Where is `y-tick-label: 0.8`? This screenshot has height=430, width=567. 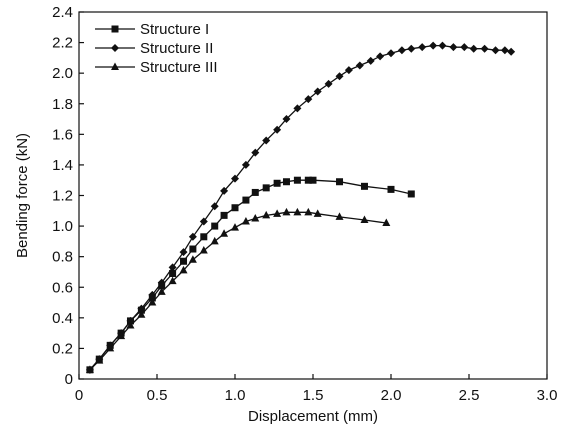 y-tick-label: 0.8 is located at coordinates (62, 257).